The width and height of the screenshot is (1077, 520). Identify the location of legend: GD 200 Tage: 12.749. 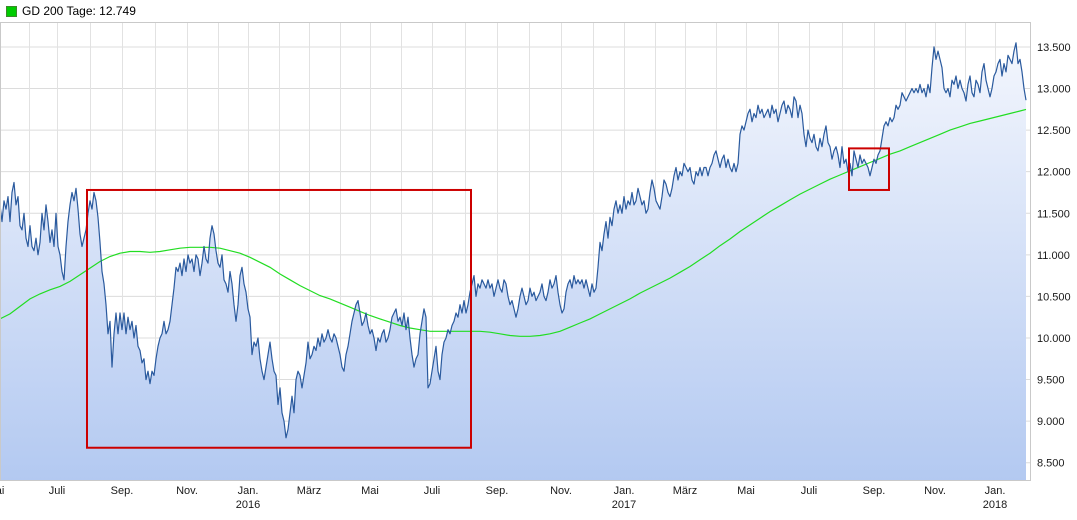
(71, 11).